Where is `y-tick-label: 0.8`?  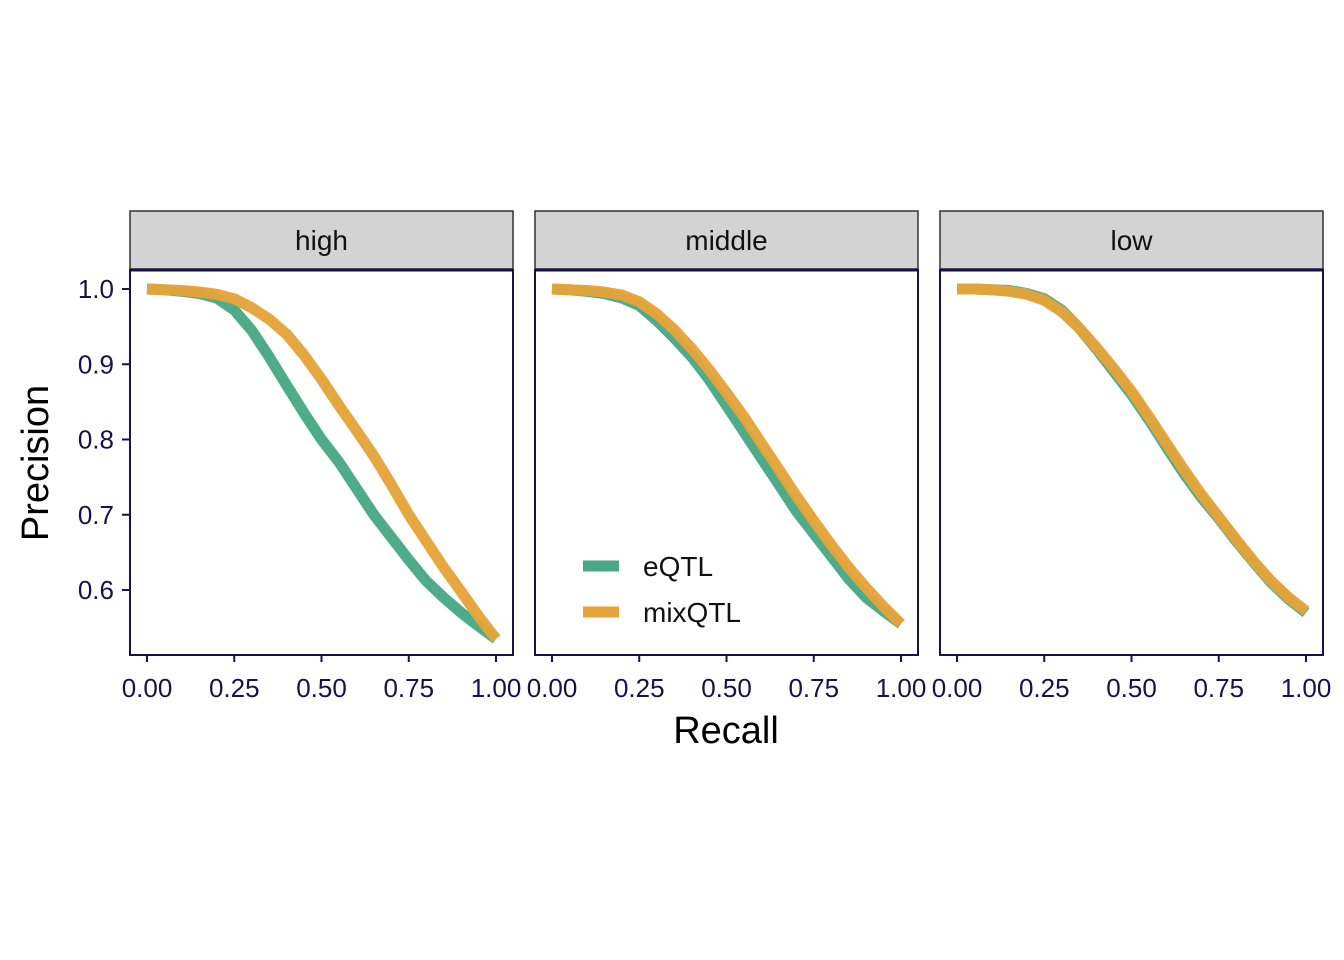 y-tick-label: 0.8 is located at coordinates (96, 440).